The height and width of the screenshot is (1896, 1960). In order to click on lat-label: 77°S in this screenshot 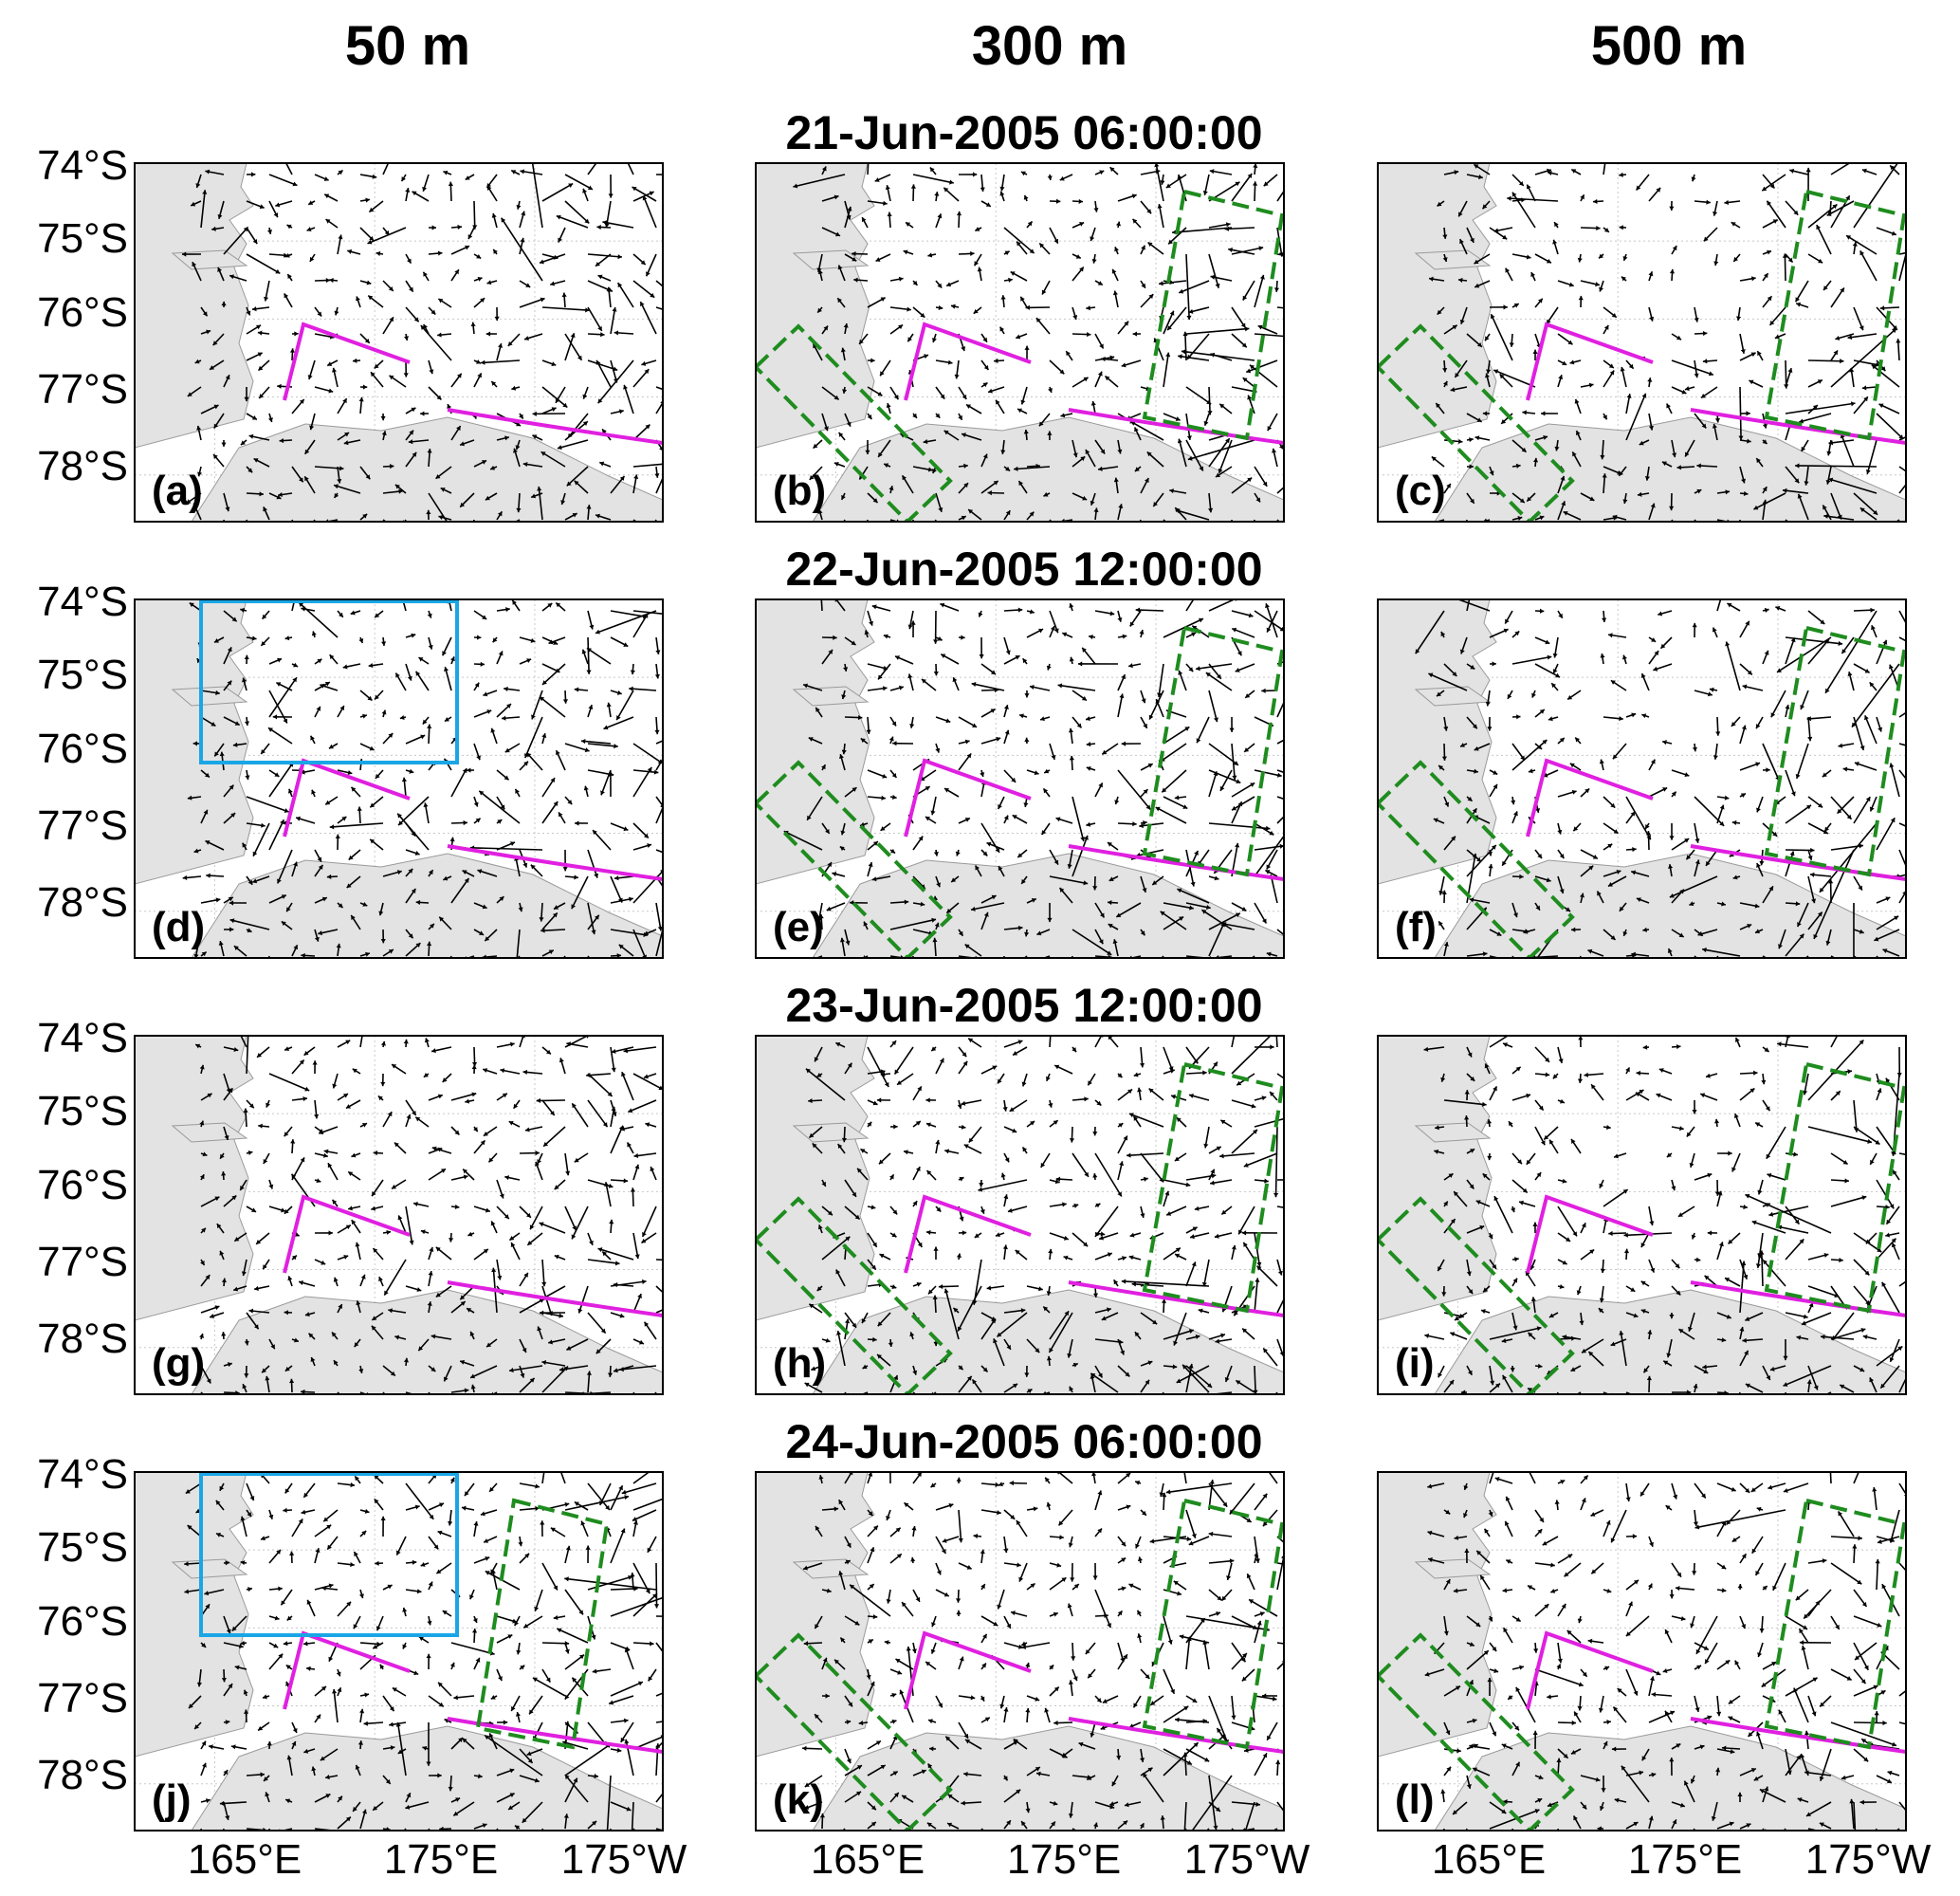, I will do `click(82, 389)`.